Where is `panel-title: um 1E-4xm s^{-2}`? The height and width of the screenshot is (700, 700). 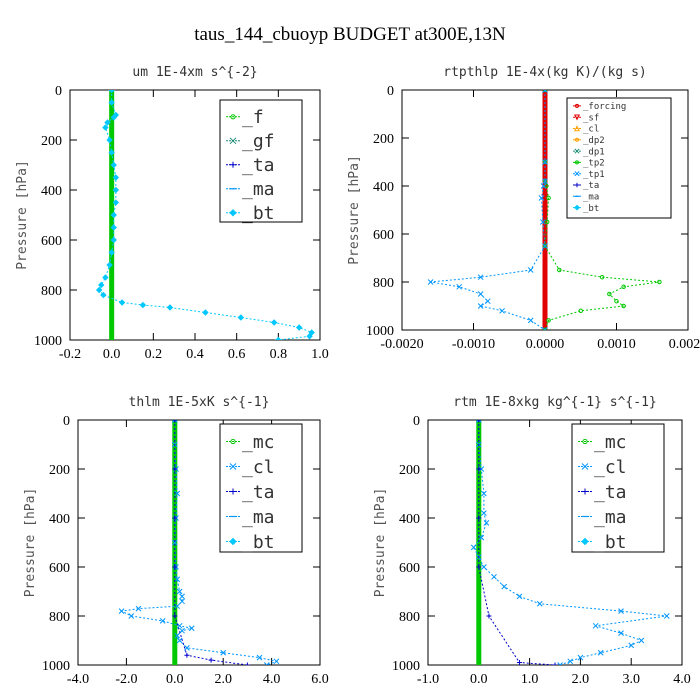
panel-title: um 1E-4xm s^{-2} is located at coordinates (194, 72).